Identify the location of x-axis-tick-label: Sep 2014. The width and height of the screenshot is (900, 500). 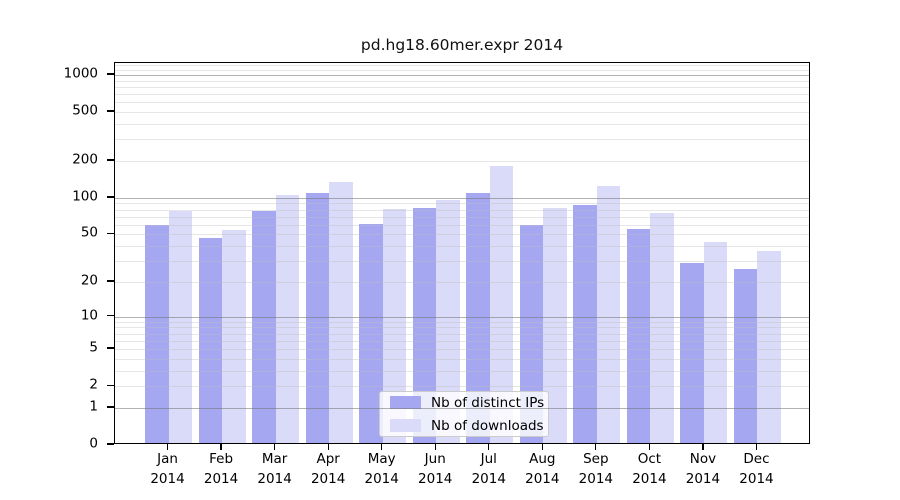
(596, 469).